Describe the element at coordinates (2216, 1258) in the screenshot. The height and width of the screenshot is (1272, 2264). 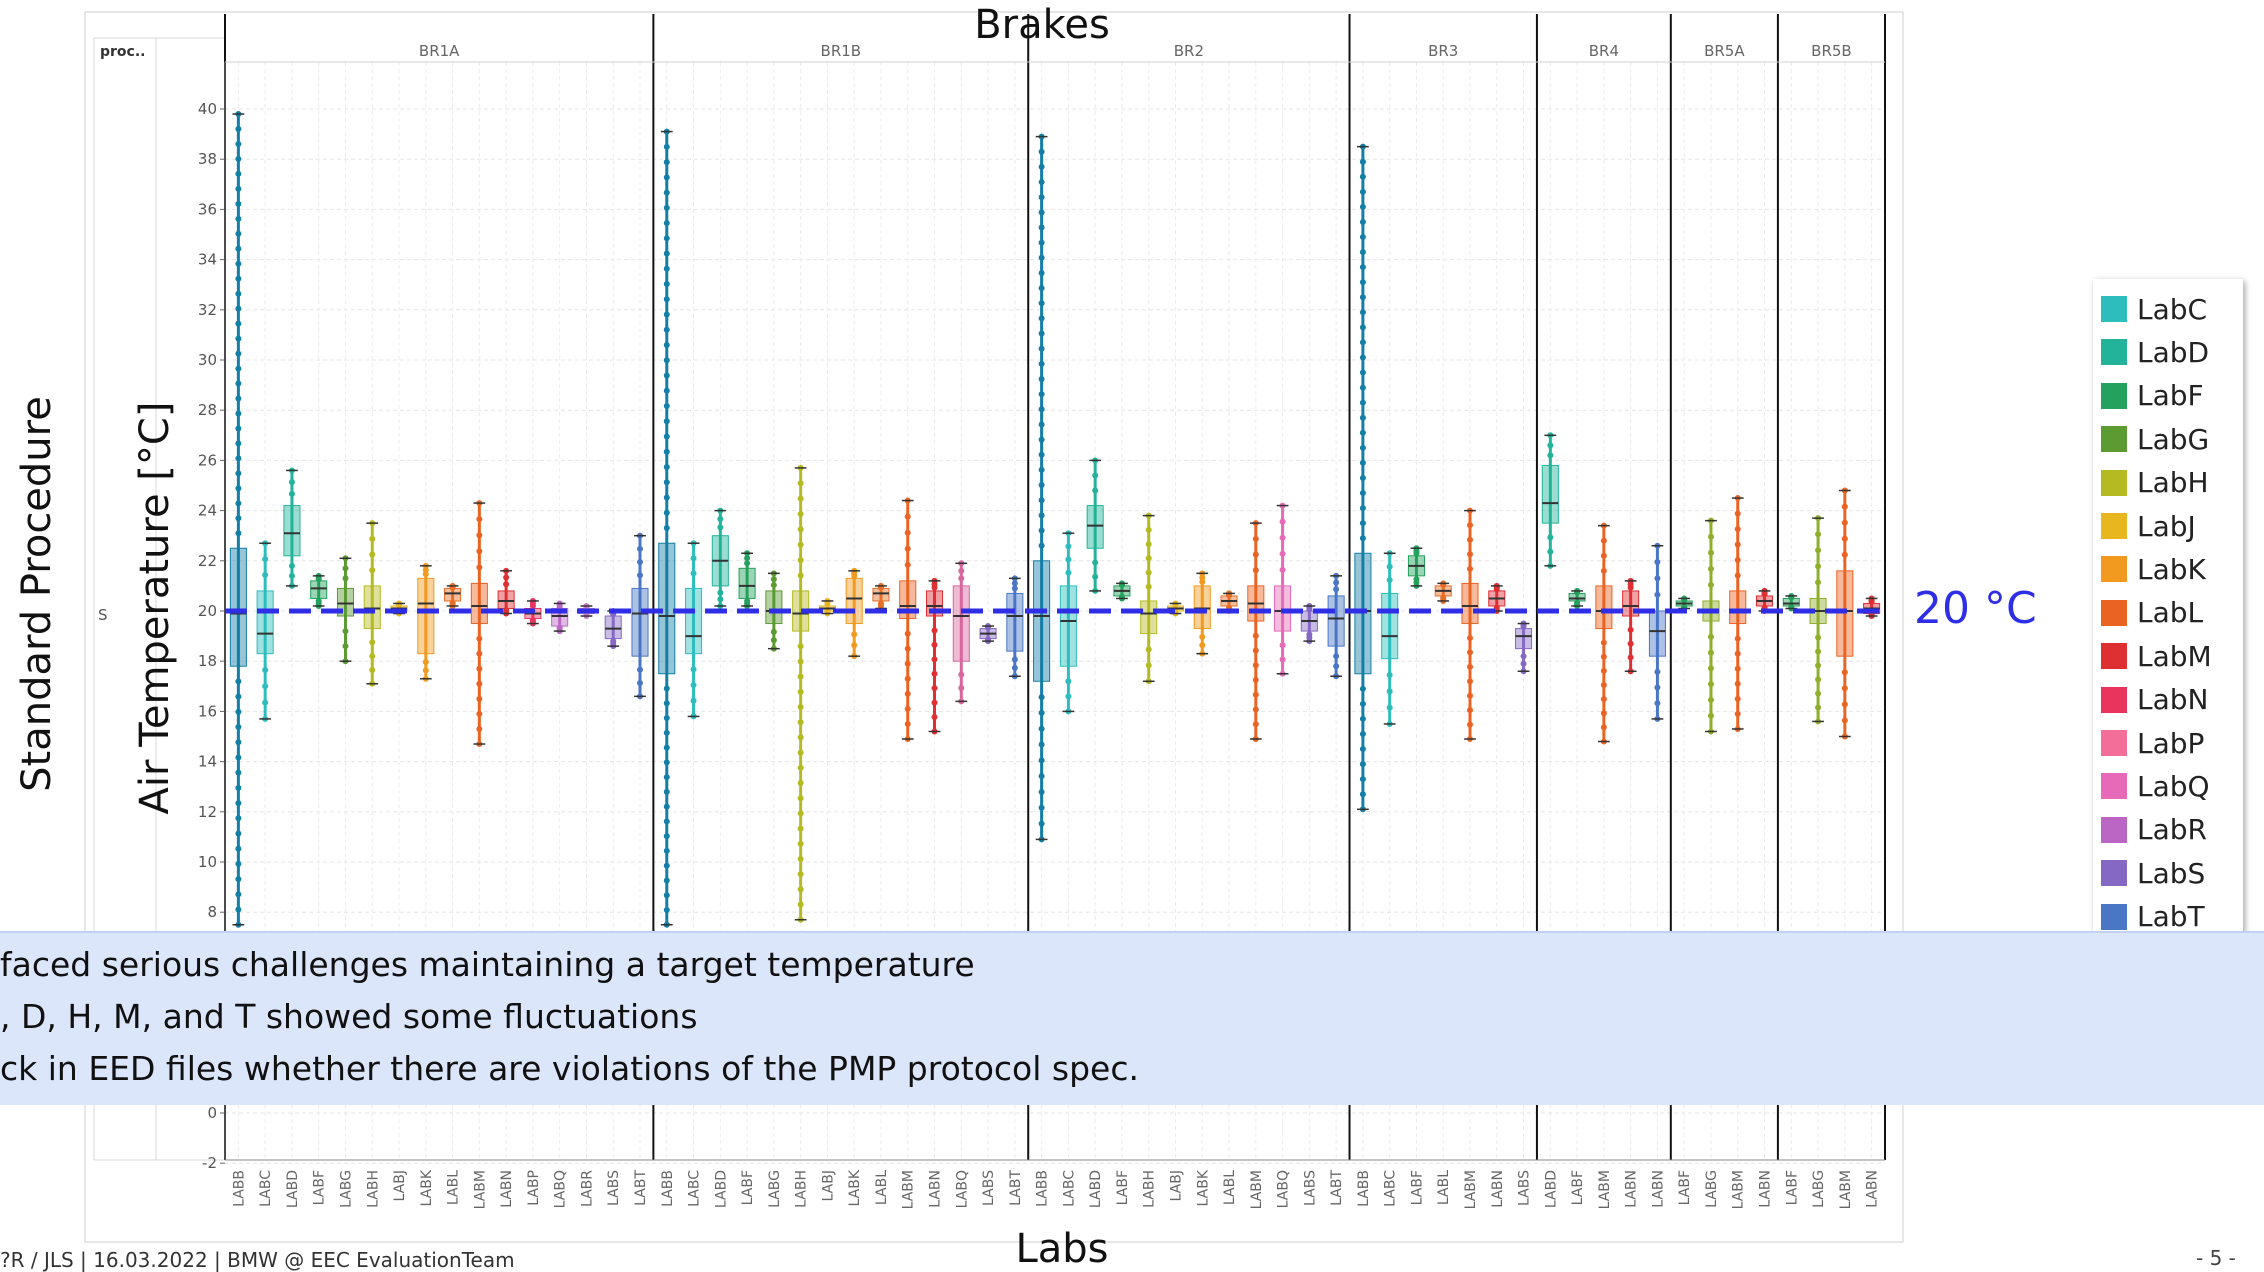
I see `page-number: - 5 -` at that location.